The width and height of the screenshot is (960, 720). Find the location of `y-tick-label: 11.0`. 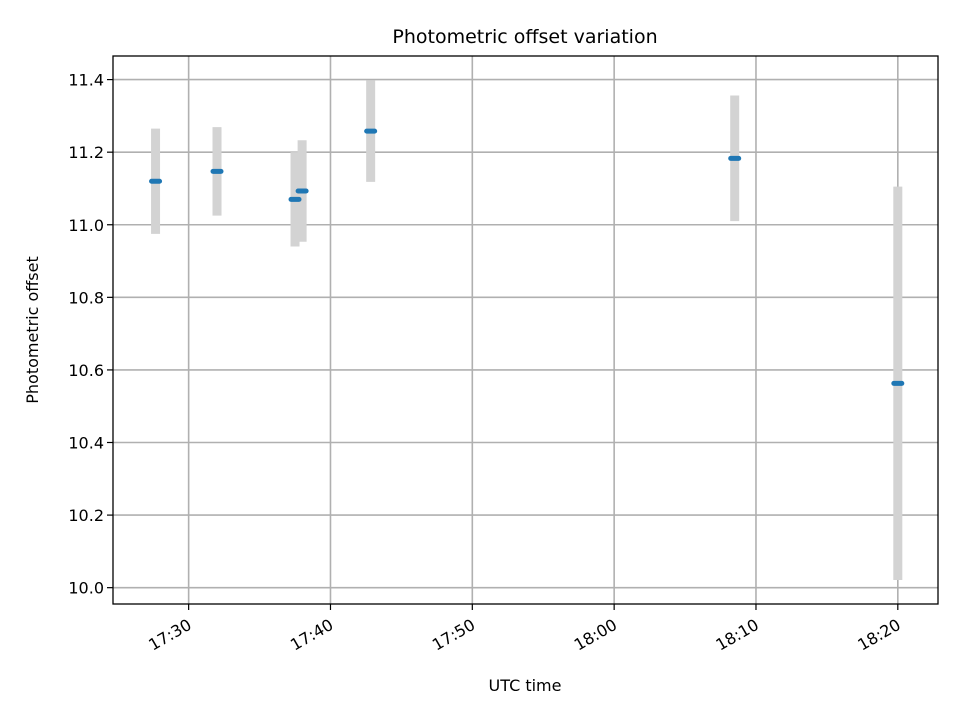

y-tick-label: 11.0 is located at coordinates (86, 225).